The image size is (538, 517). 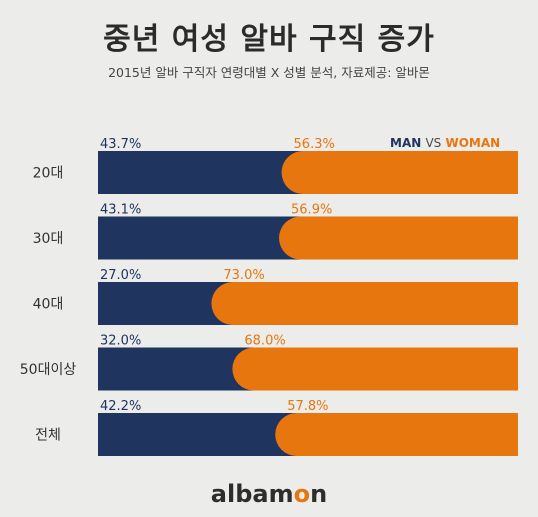 I want to click on value-label-man: 27.0%, so click(x=120, y=275).